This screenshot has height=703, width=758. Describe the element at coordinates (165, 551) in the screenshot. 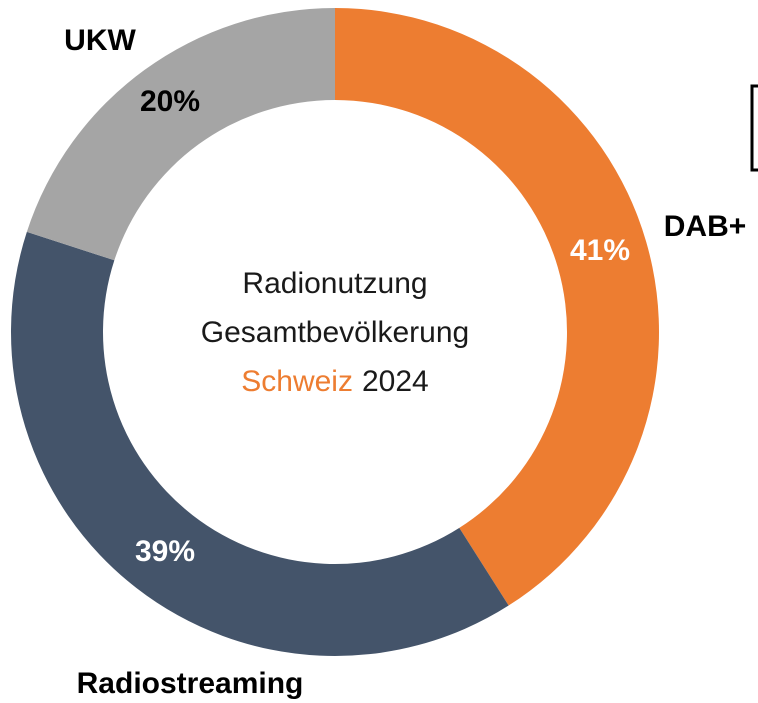

I see `value-label: 39%` at that location.